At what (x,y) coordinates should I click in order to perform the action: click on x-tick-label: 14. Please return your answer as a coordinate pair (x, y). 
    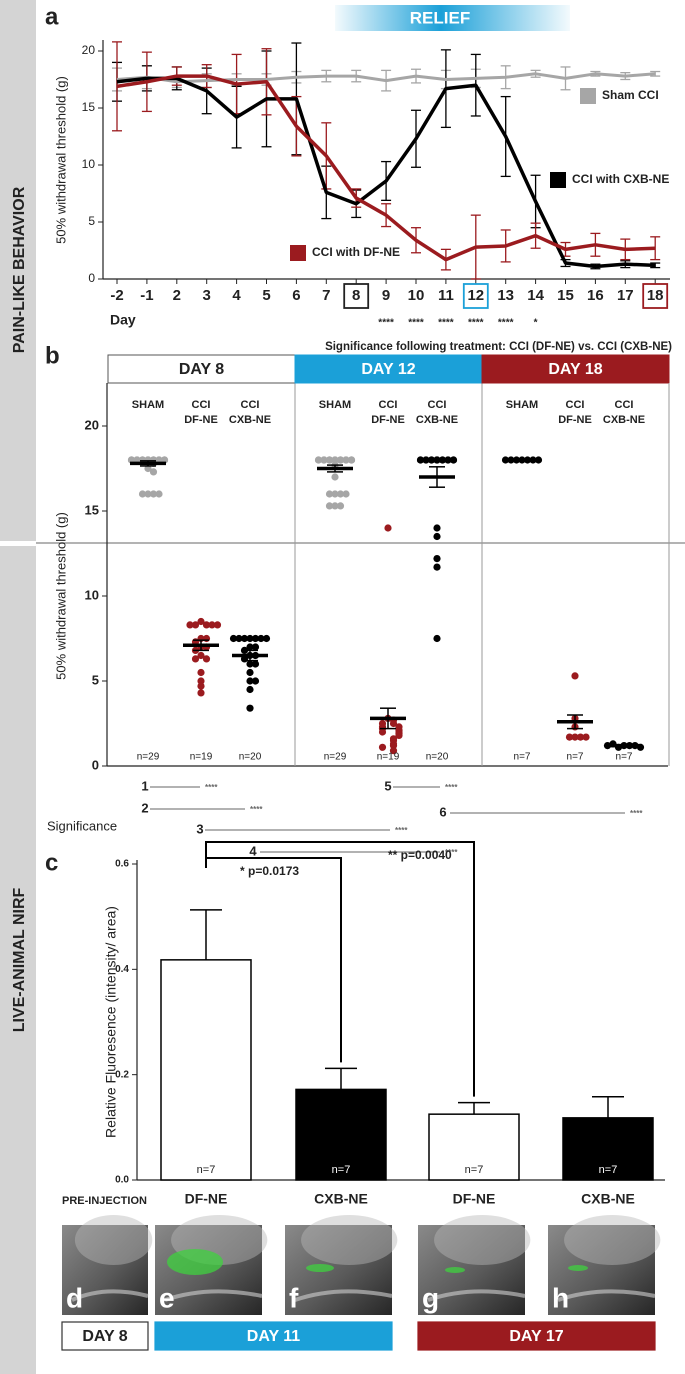
    Looking at the image, I should click on (535, 295).